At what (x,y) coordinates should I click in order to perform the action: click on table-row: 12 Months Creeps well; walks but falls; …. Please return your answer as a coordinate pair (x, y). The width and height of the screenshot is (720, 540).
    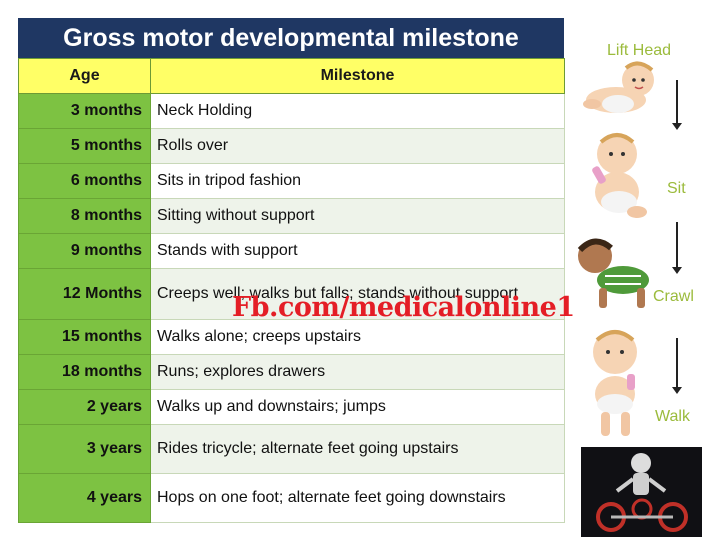
    Looking at the image, I should click on (291, 294).